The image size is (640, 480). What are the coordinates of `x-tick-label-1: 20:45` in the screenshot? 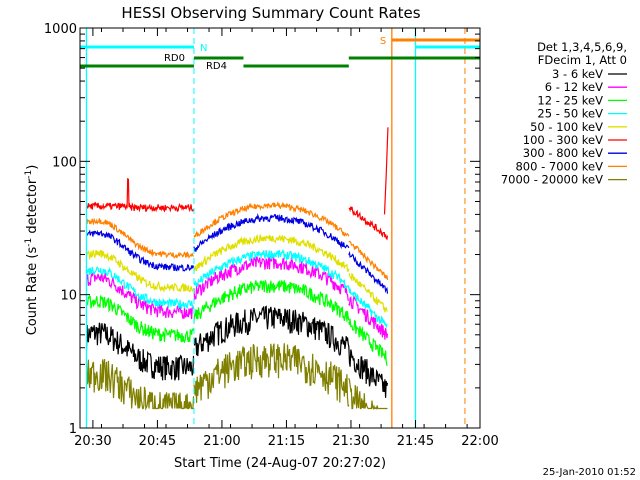 It's located at (157, 441).